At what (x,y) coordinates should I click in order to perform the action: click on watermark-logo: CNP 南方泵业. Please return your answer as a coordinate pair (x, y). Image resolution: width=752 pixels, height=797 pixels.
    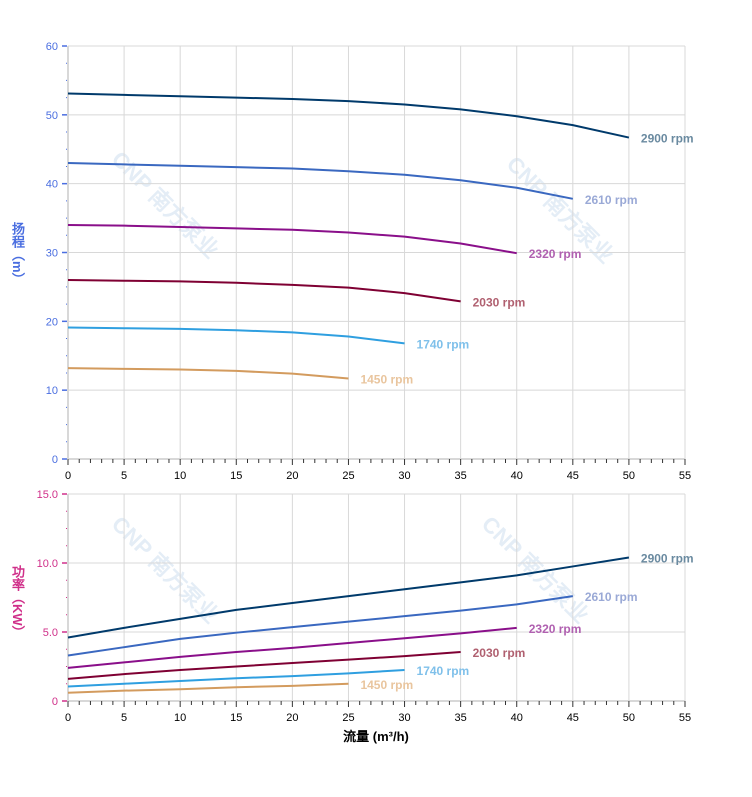
    Looking at the image, I should click on (535, 569).